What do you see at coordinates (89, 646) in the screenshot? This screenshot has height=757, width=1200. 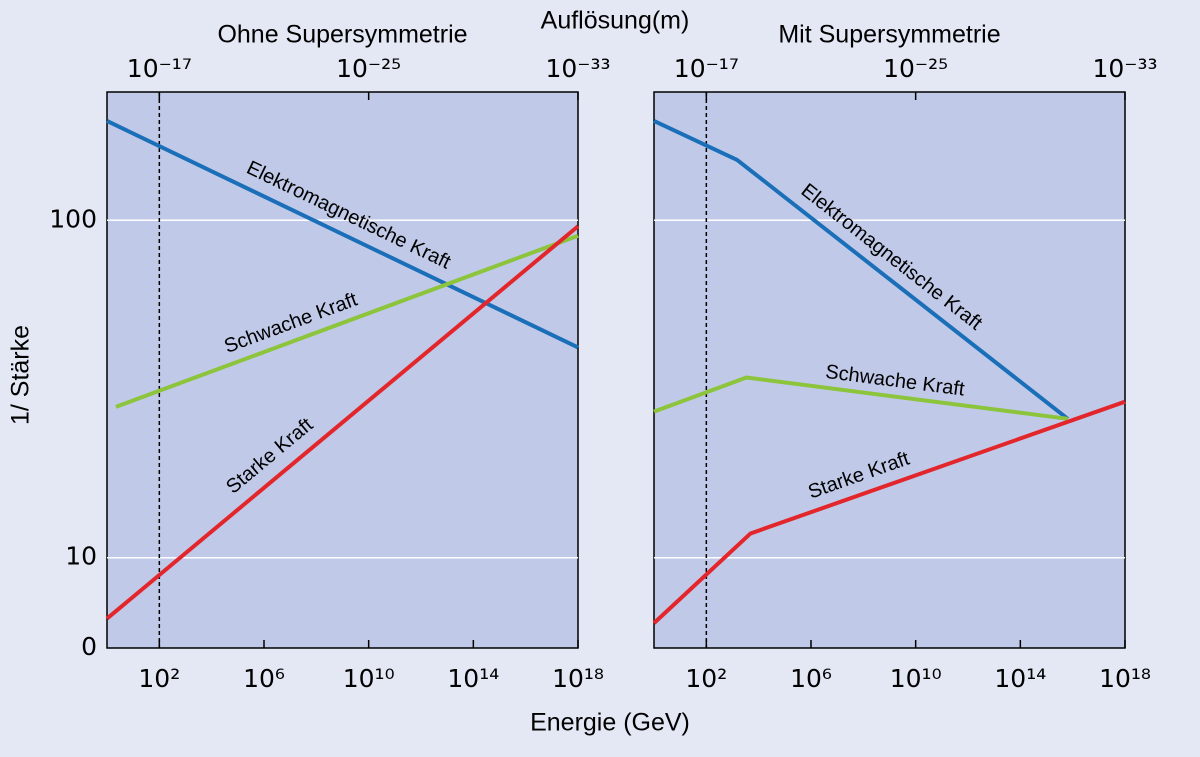 I see `y-tick-label: 0` at bounding box center [89, 646].